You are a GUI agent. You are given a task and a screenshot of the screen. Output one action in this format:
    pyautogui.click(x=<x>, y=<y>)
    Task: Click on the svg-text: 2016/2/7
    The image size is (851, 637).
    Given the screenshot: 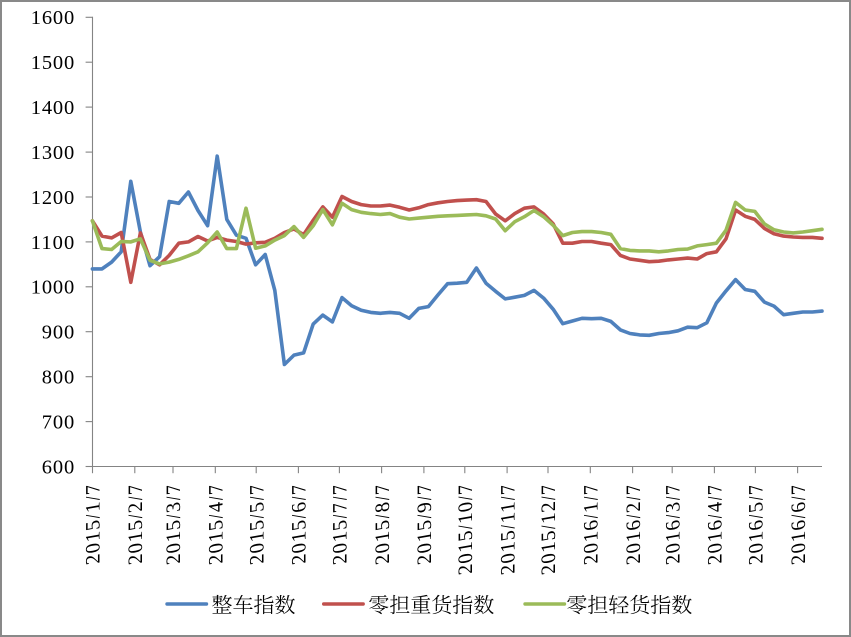 What is the action you would take?
    pyautogui.click(x=634, y=524)
    